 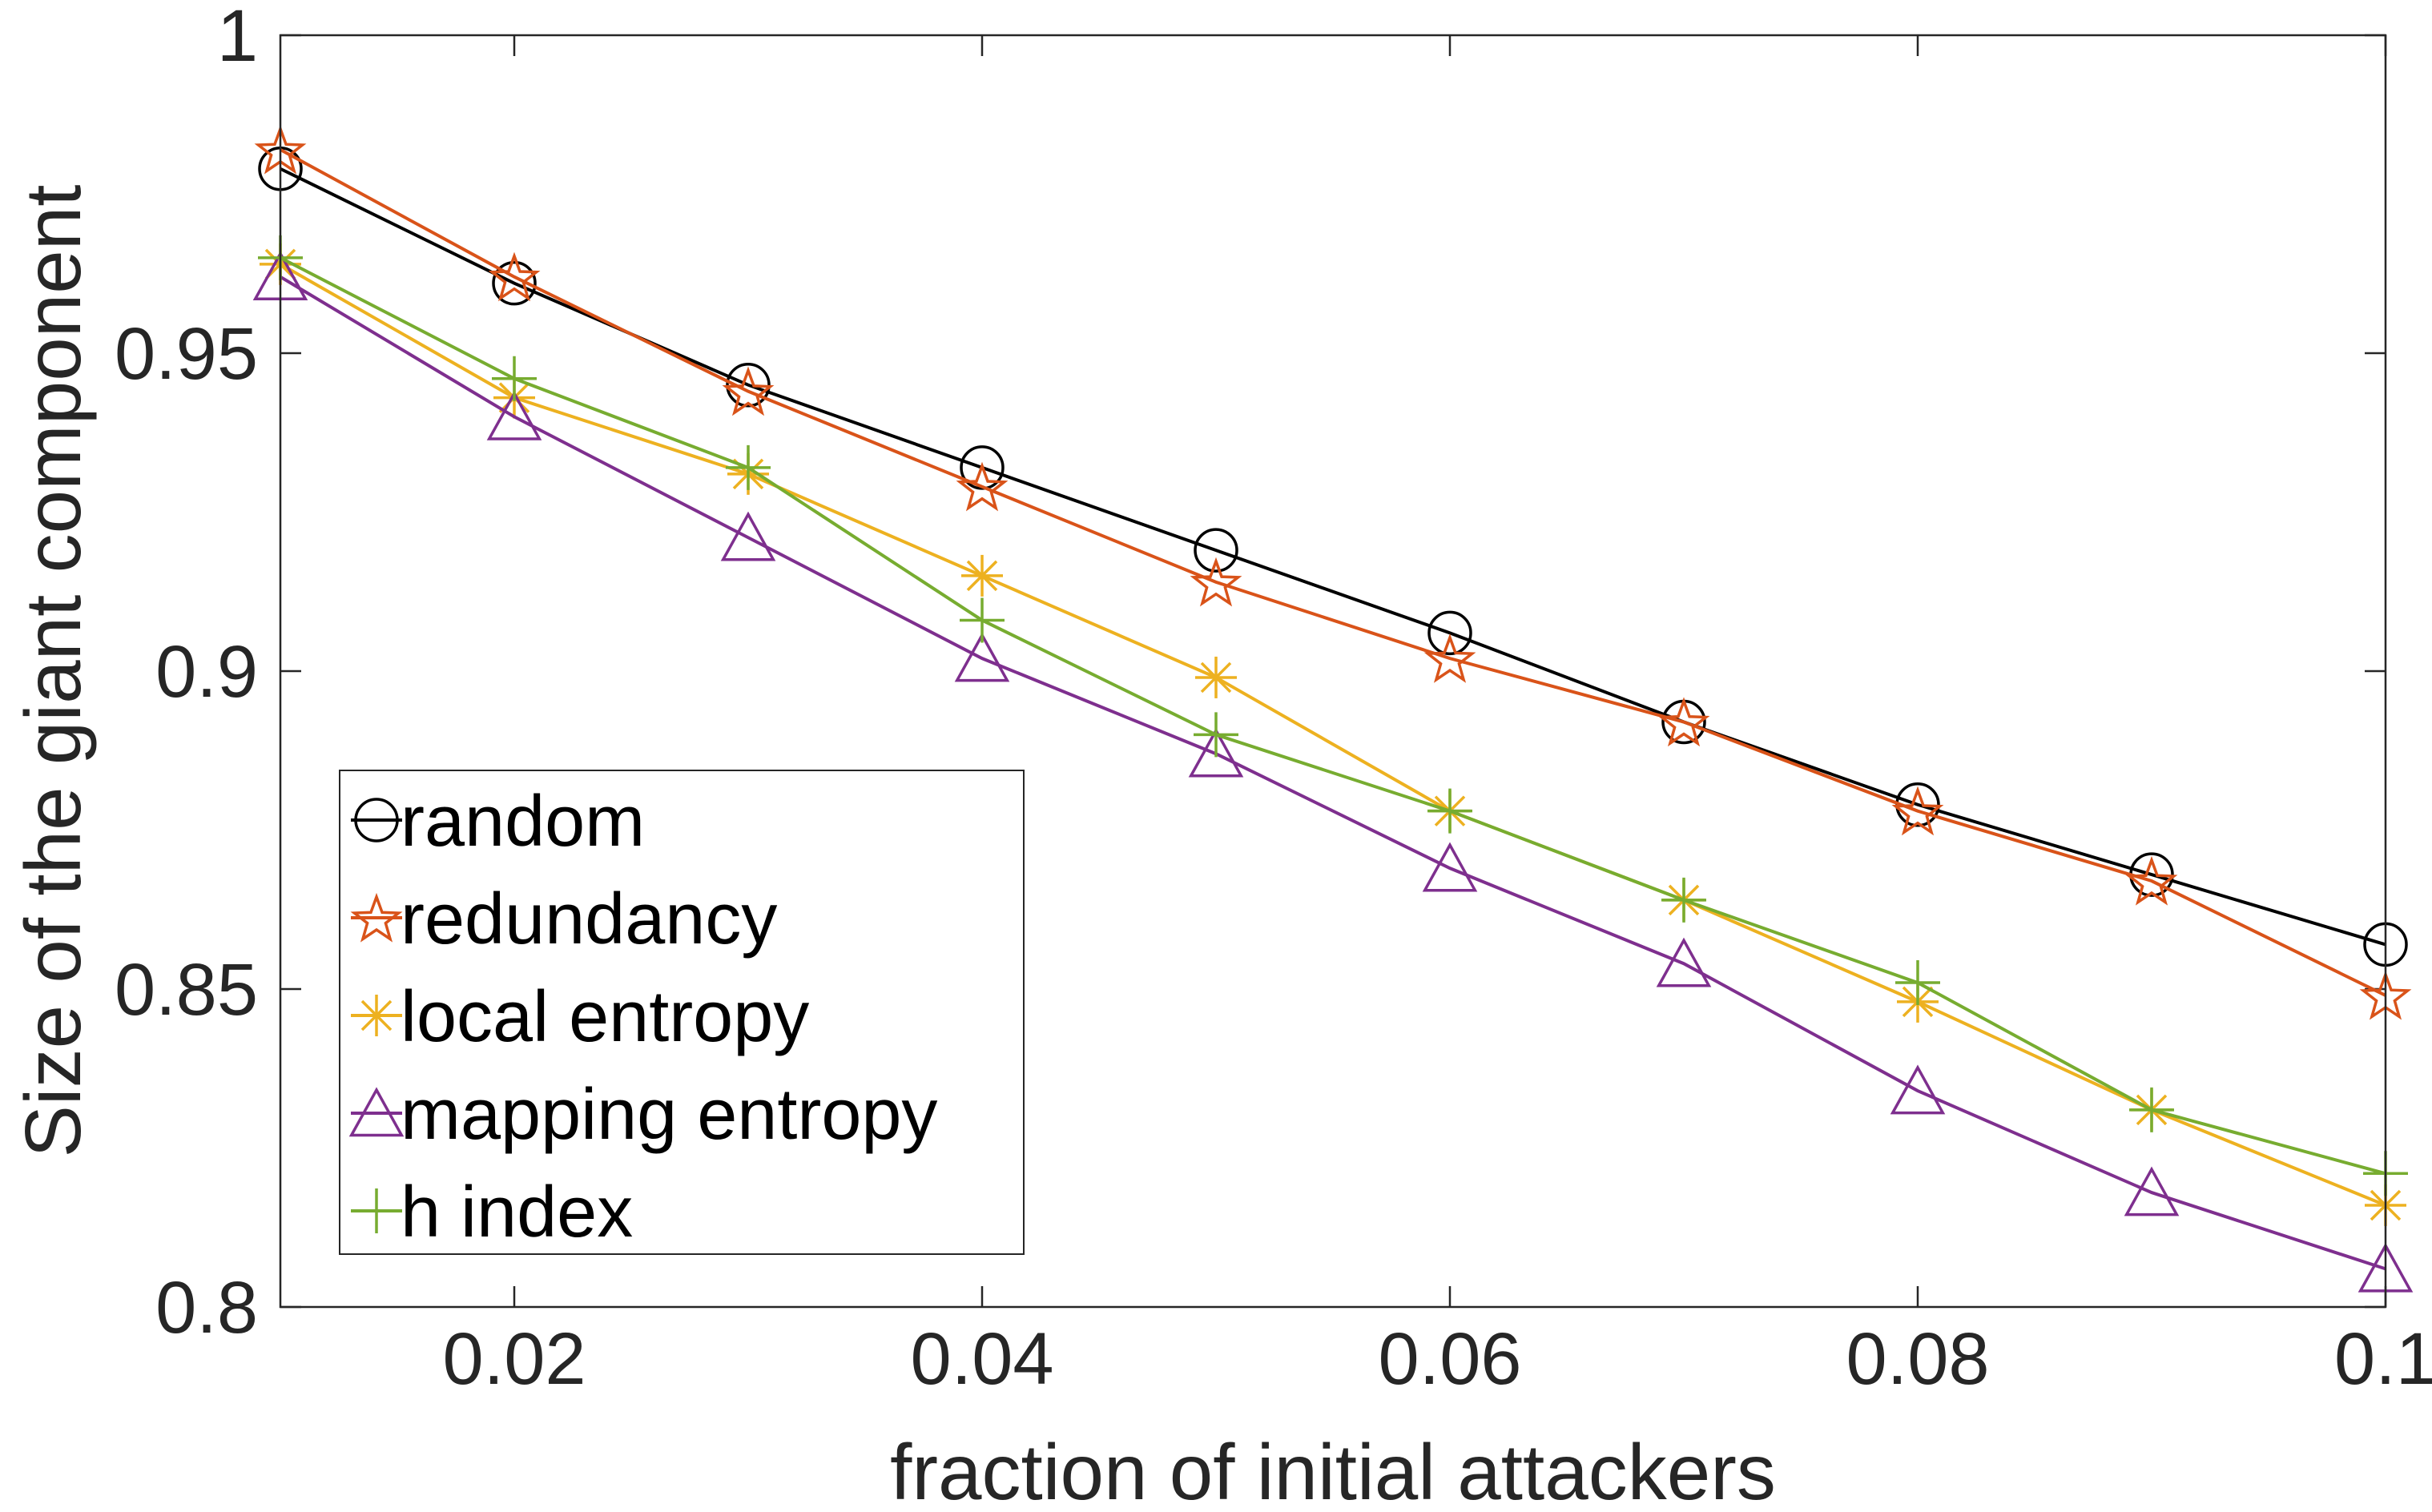 What do you see at coordinates (376, 1015) in the screenshot?
I see `legend-marker-local-entropy` at bounding box center [376, 1015].